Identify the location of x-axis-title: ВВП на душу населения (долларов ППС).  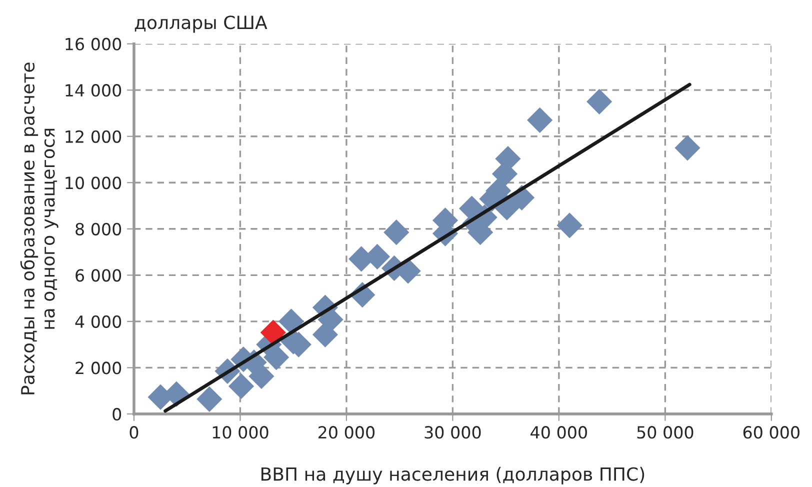
(452, 475).